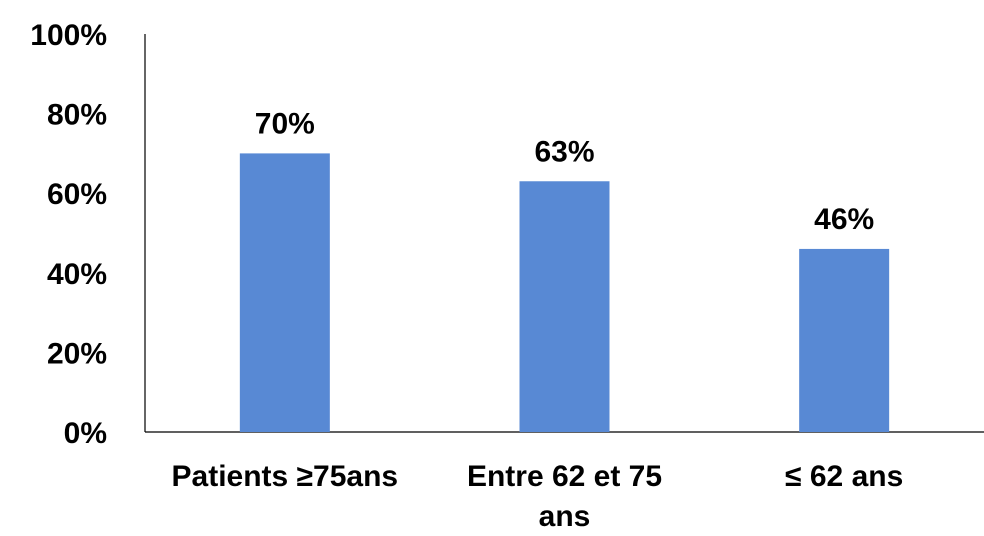  Describe the element at coordinates (564, 476) in the screenshot. I see `x-category-label-line: Entre 62 et 75` at that location.